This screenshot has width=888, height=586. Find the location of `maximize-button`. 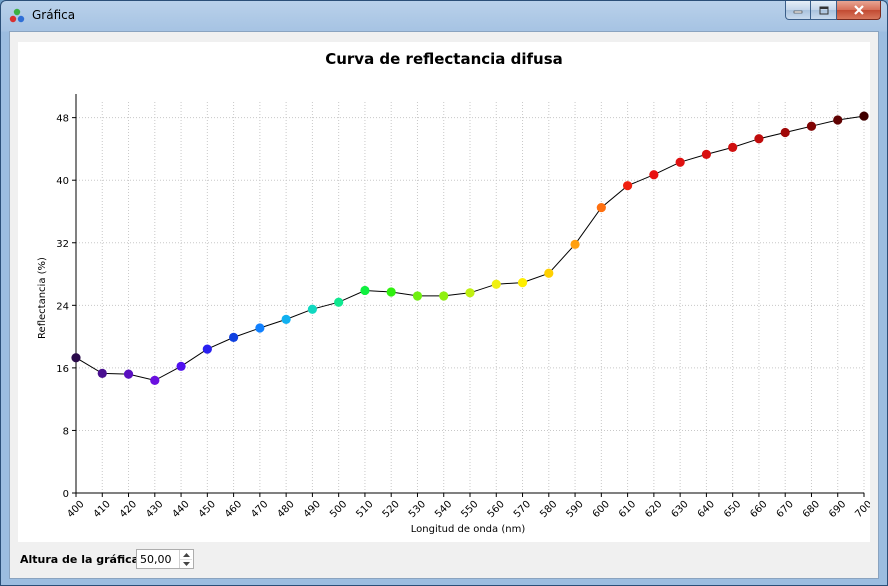

maximize-button is located at coordinates (824, 10).